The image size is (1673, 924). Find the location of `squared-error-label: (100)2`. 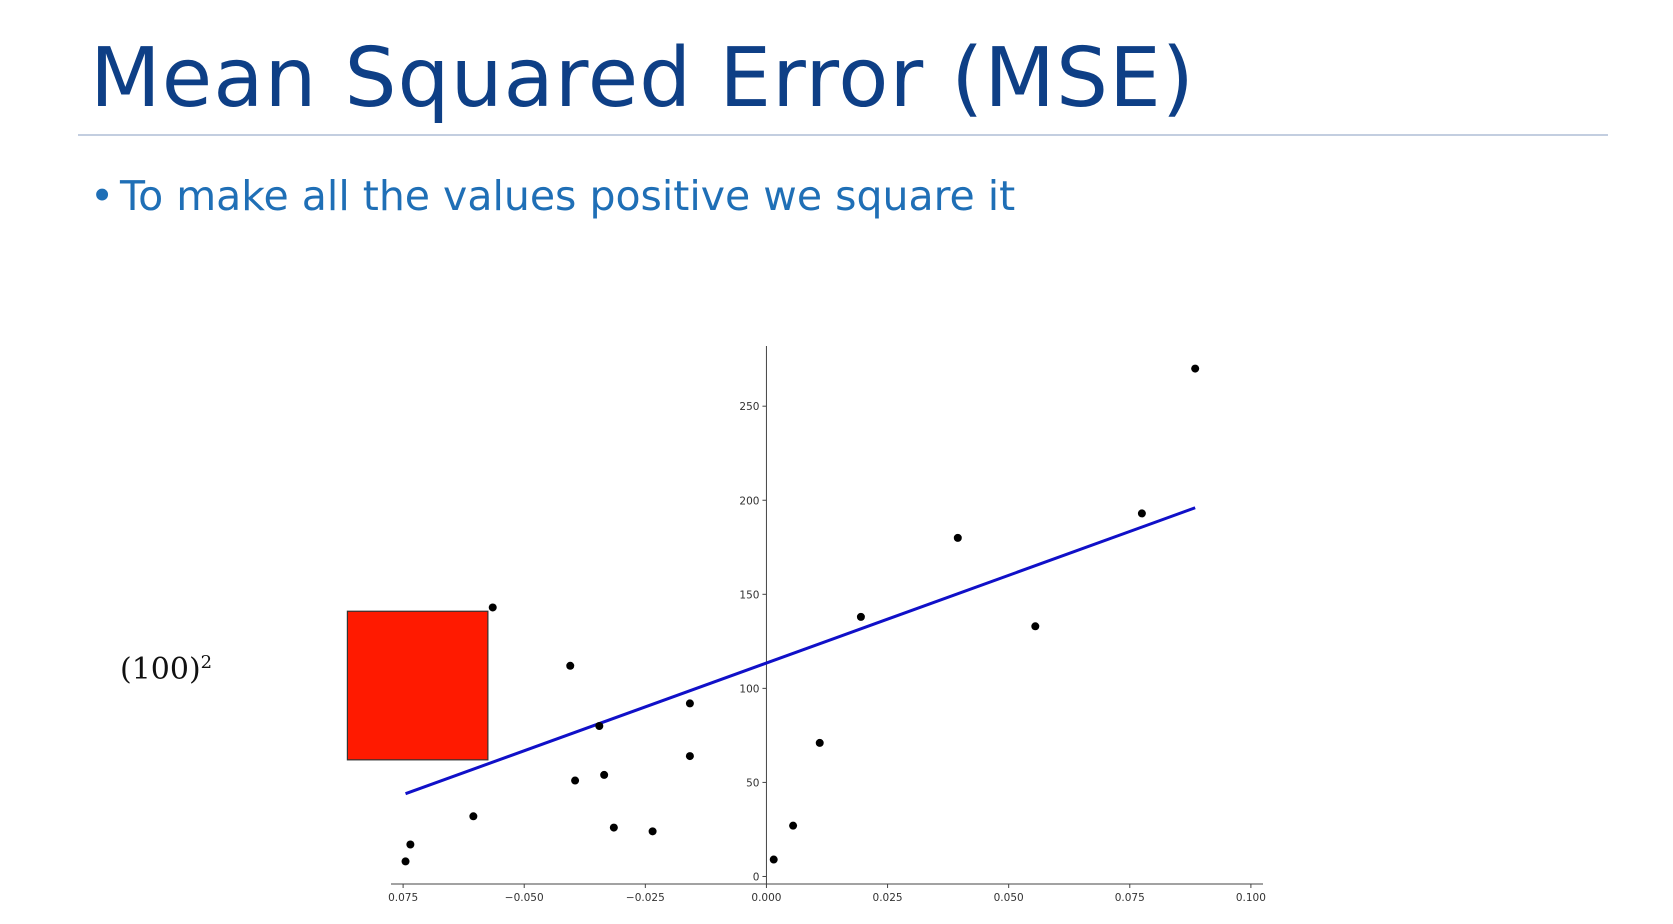

squared-error-label: (100)2 is located at coordinates (166, 669).